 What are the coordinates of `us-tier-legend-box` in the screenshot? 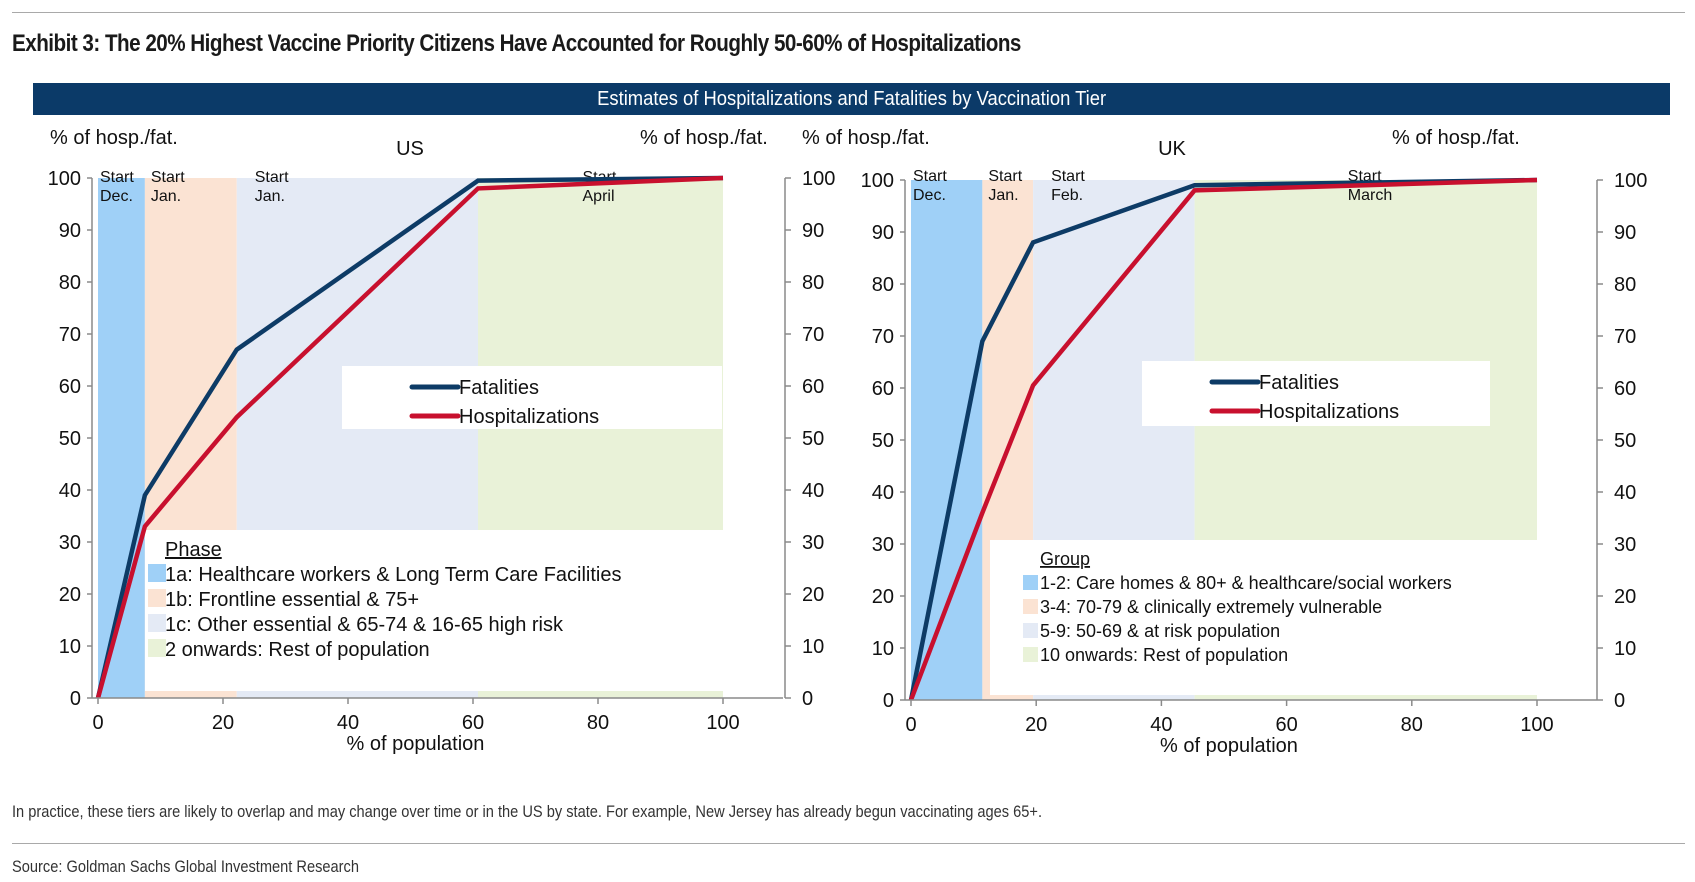 It's located at (434, 610).